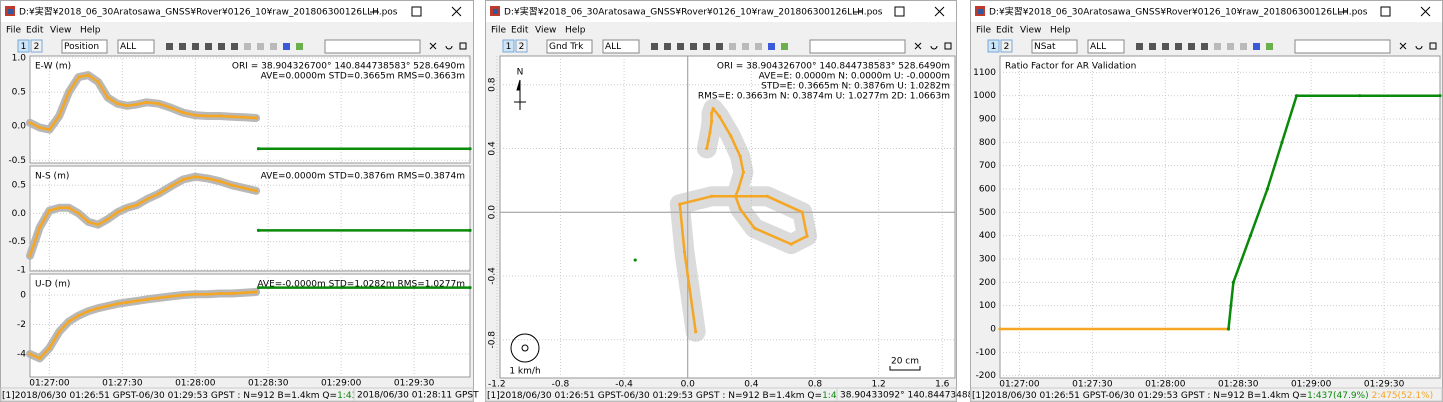 The image size is (1443, 402). I want to click on x-tick-label: -0.4, so click(624, 385).